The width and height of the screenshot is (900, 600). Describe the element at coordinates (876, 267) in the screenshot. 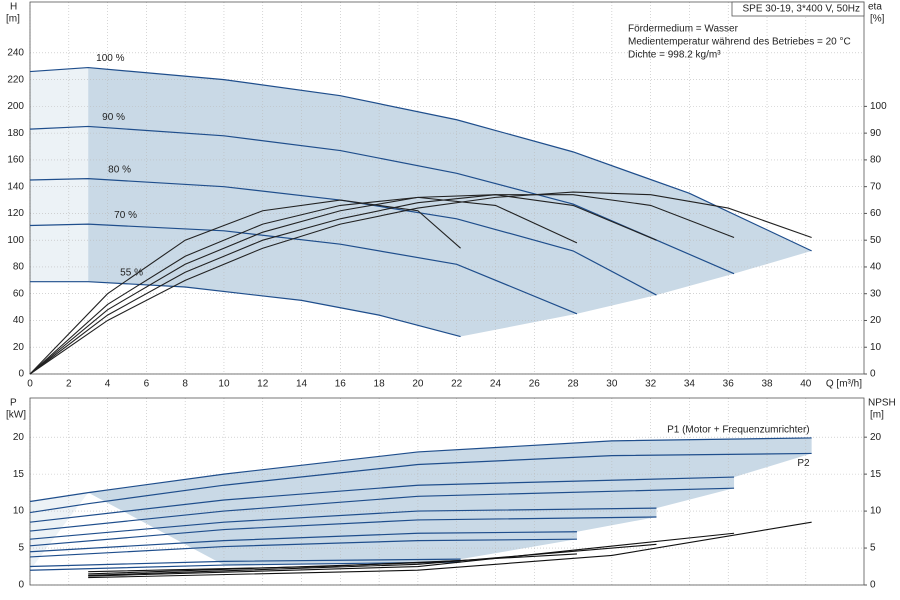

I see `y2-tick-label: 40` at that location.